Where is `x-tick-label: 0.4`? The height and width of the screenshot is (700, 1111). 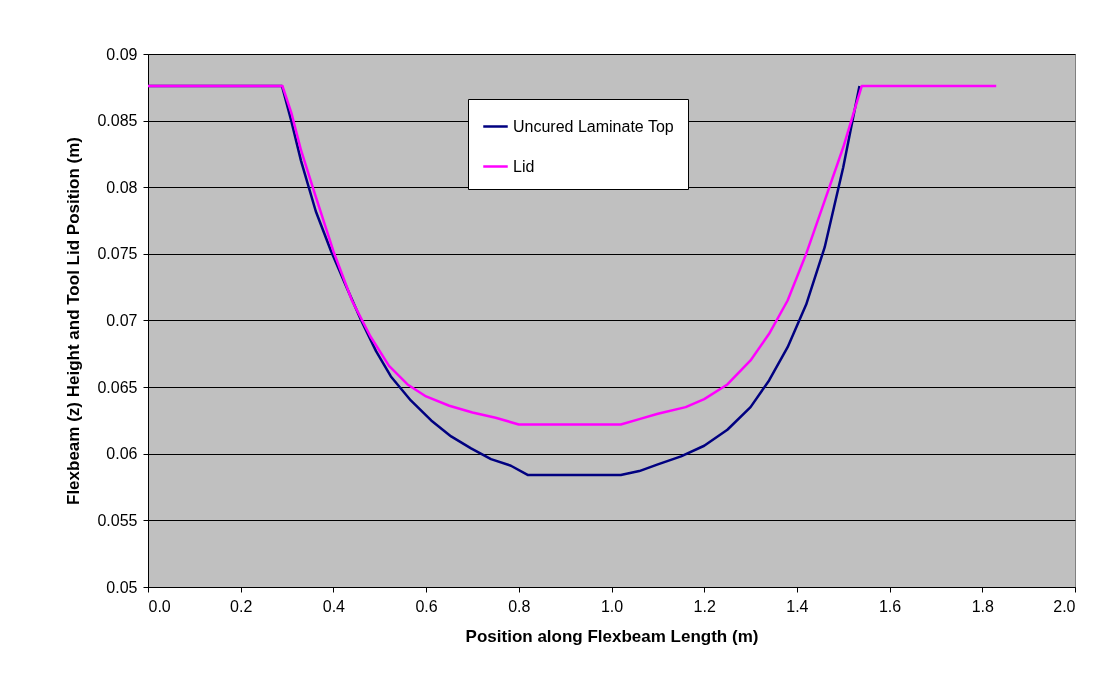 x-tick-label: 0.4 is located at coordinates (334, 606).